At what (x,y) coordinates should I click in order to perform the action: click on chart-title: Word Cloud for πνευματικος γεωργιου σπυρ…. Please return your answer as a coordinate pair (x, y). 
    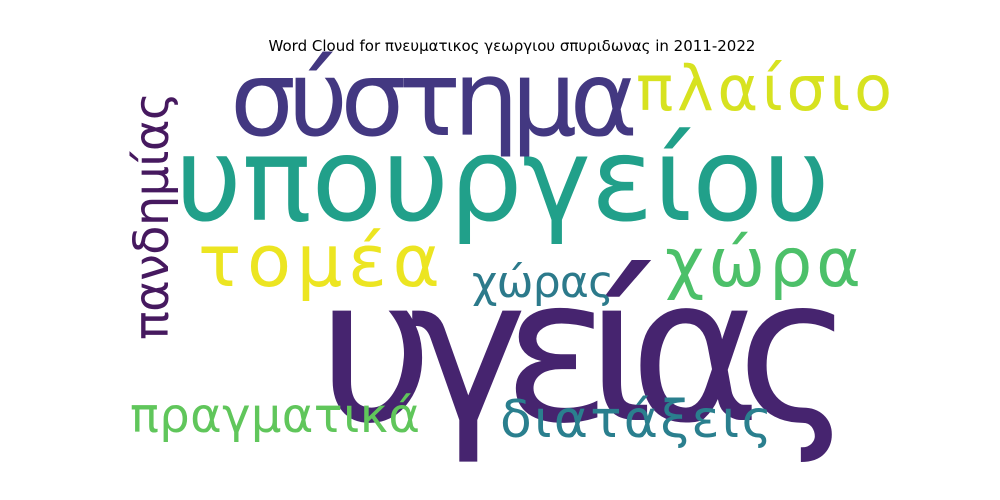
    Looking at the image, I should click on (512, 46).